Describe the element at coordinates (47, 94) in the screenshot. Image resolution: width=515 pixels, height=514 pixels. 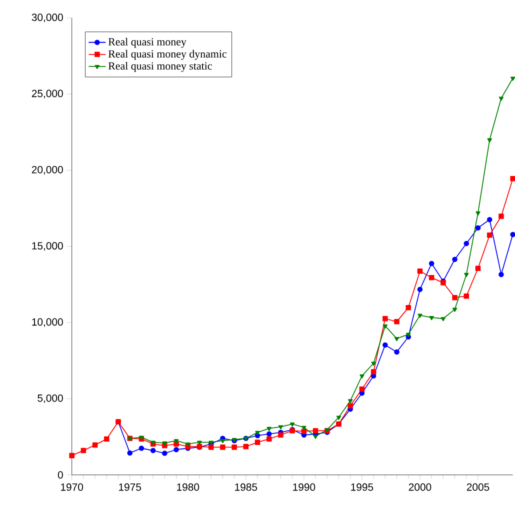
I see `y-tick-label: 25,000` at that location.